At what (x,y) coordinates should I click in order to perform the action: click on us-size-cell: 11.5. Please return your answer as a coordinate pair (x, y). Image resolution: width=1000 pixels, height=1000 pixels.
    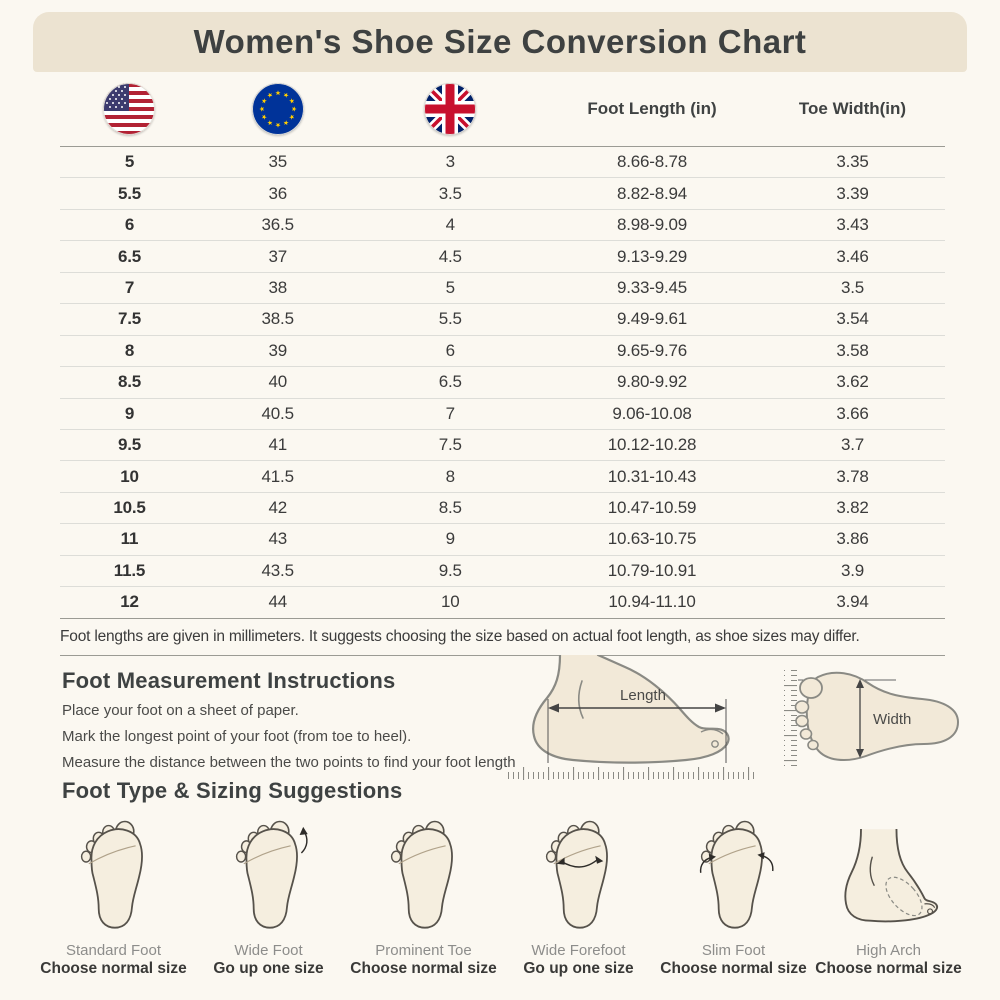
    Looking at the image, I should click on (129, 570).